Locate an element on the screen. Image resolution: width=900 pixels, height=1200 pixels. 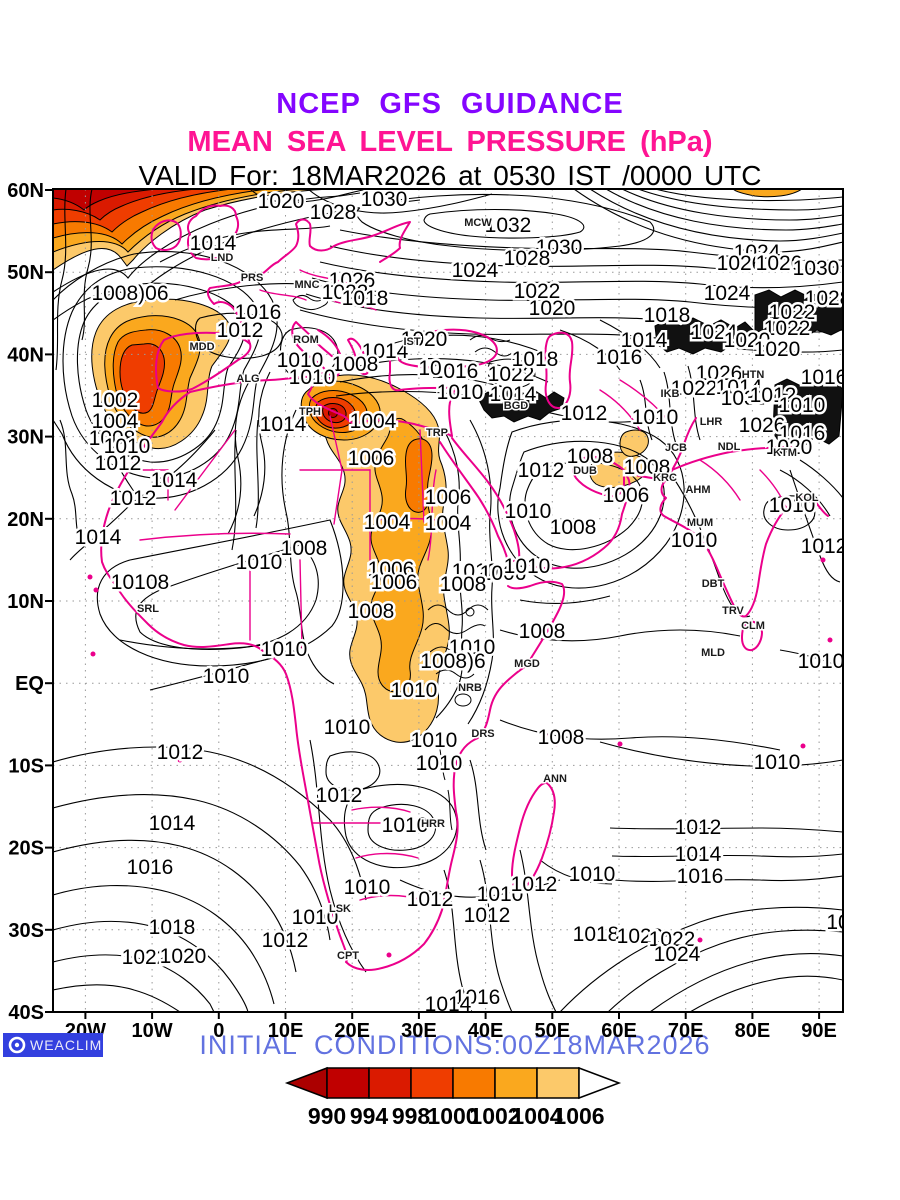
lon-tick-label: 10W is located at coordinates (152, 1031).